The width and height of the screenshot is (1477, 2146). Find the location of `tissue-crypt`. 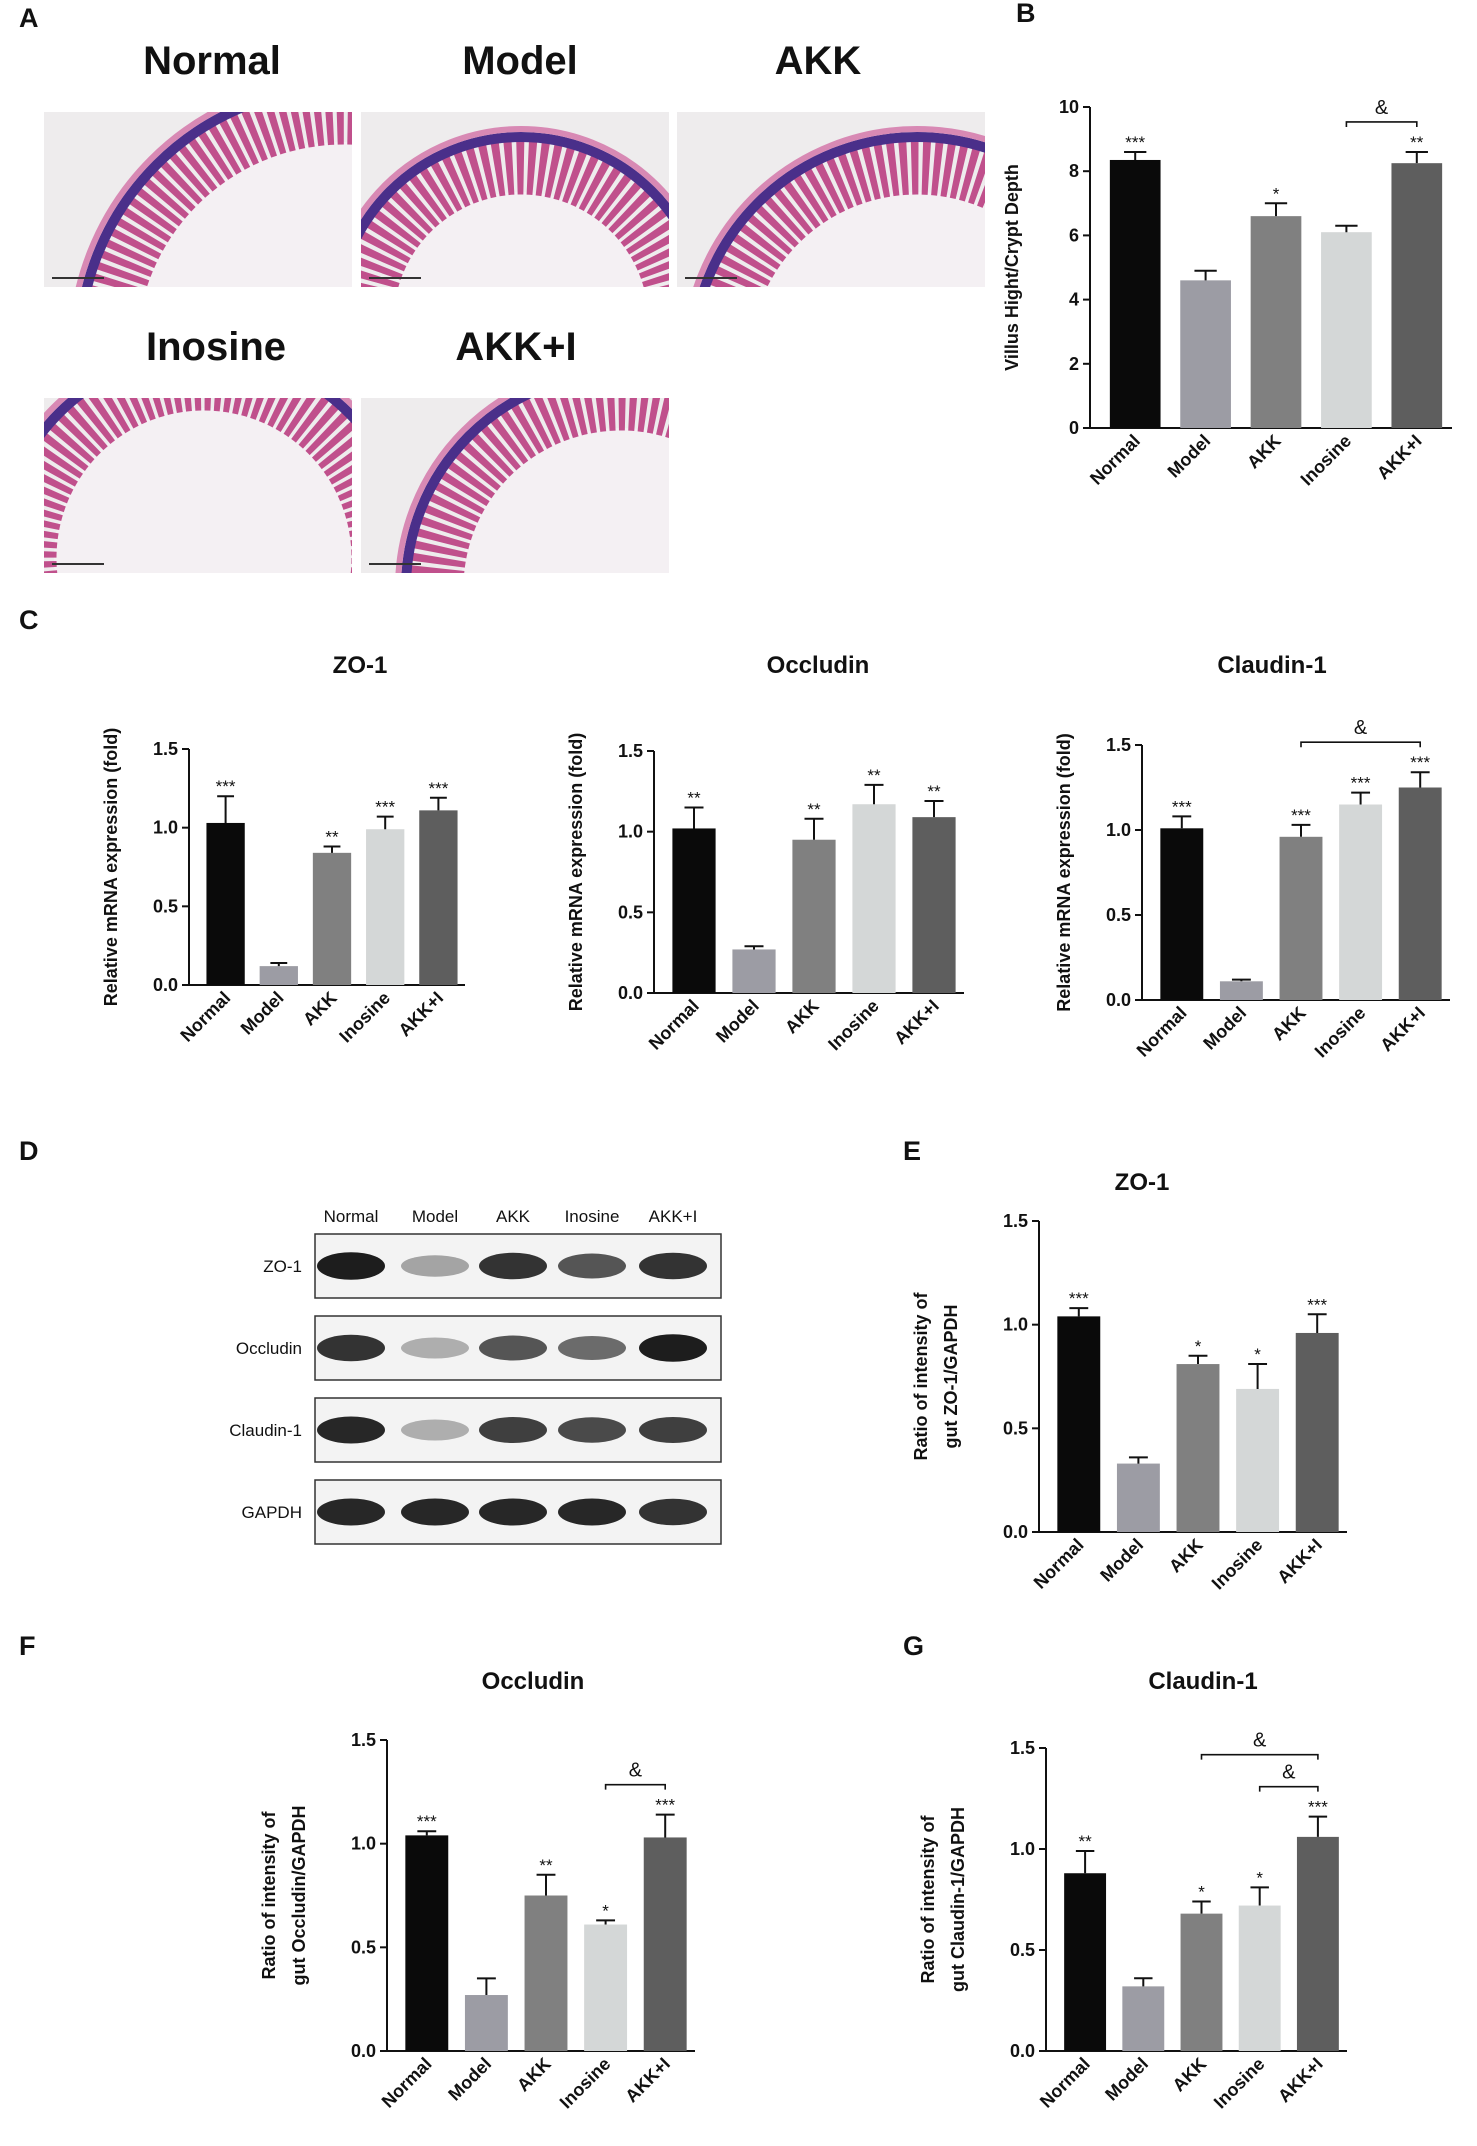

tissue-crypt is located at coordinates (842, 209).